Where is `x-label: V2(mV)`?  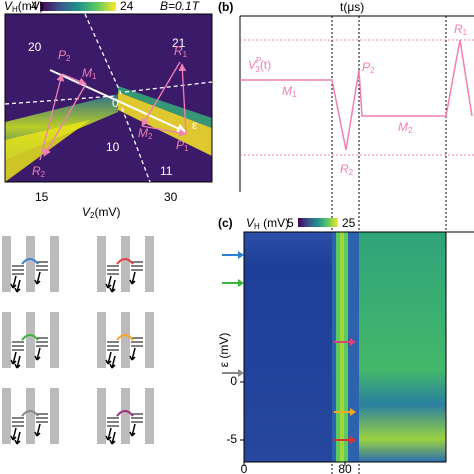
x-label: V2(mV) is located at coordinates (101, 212).